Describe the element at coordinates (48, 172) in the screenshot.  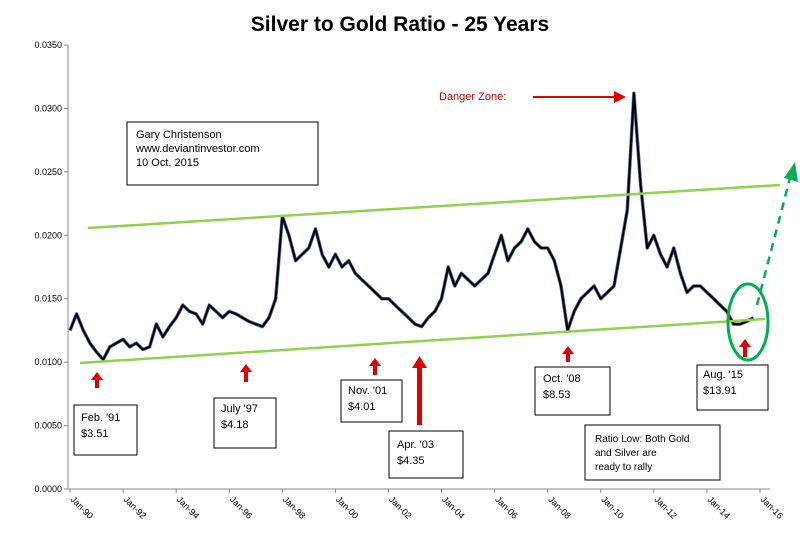
I see `y-tick-label: 0.0250` at that location.